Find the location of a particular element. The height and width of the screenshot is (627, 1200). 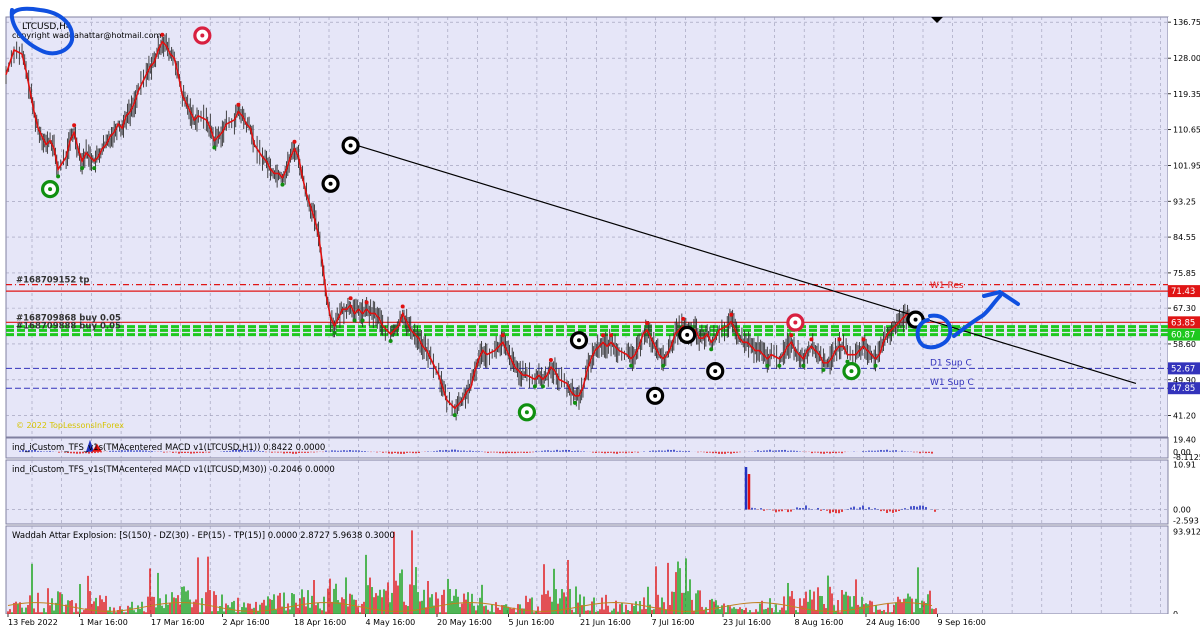

macd-m30-gridlines is located at coordinates (596, 492).